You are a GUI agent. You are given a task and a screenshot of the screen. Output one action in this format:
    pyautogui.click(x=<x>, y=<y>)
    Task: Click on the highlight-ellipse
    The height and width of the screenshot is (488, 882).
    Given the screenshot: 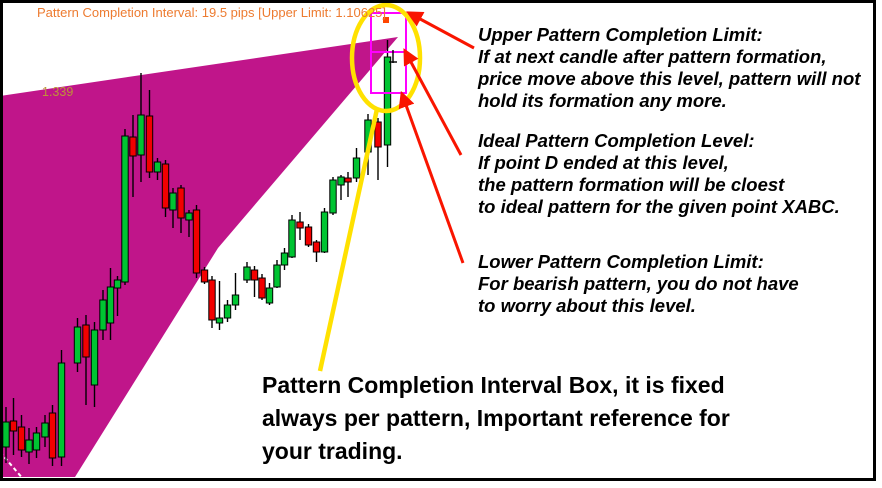 What is the action you would take?
    pyautogui.click(x=386, y=58)
    